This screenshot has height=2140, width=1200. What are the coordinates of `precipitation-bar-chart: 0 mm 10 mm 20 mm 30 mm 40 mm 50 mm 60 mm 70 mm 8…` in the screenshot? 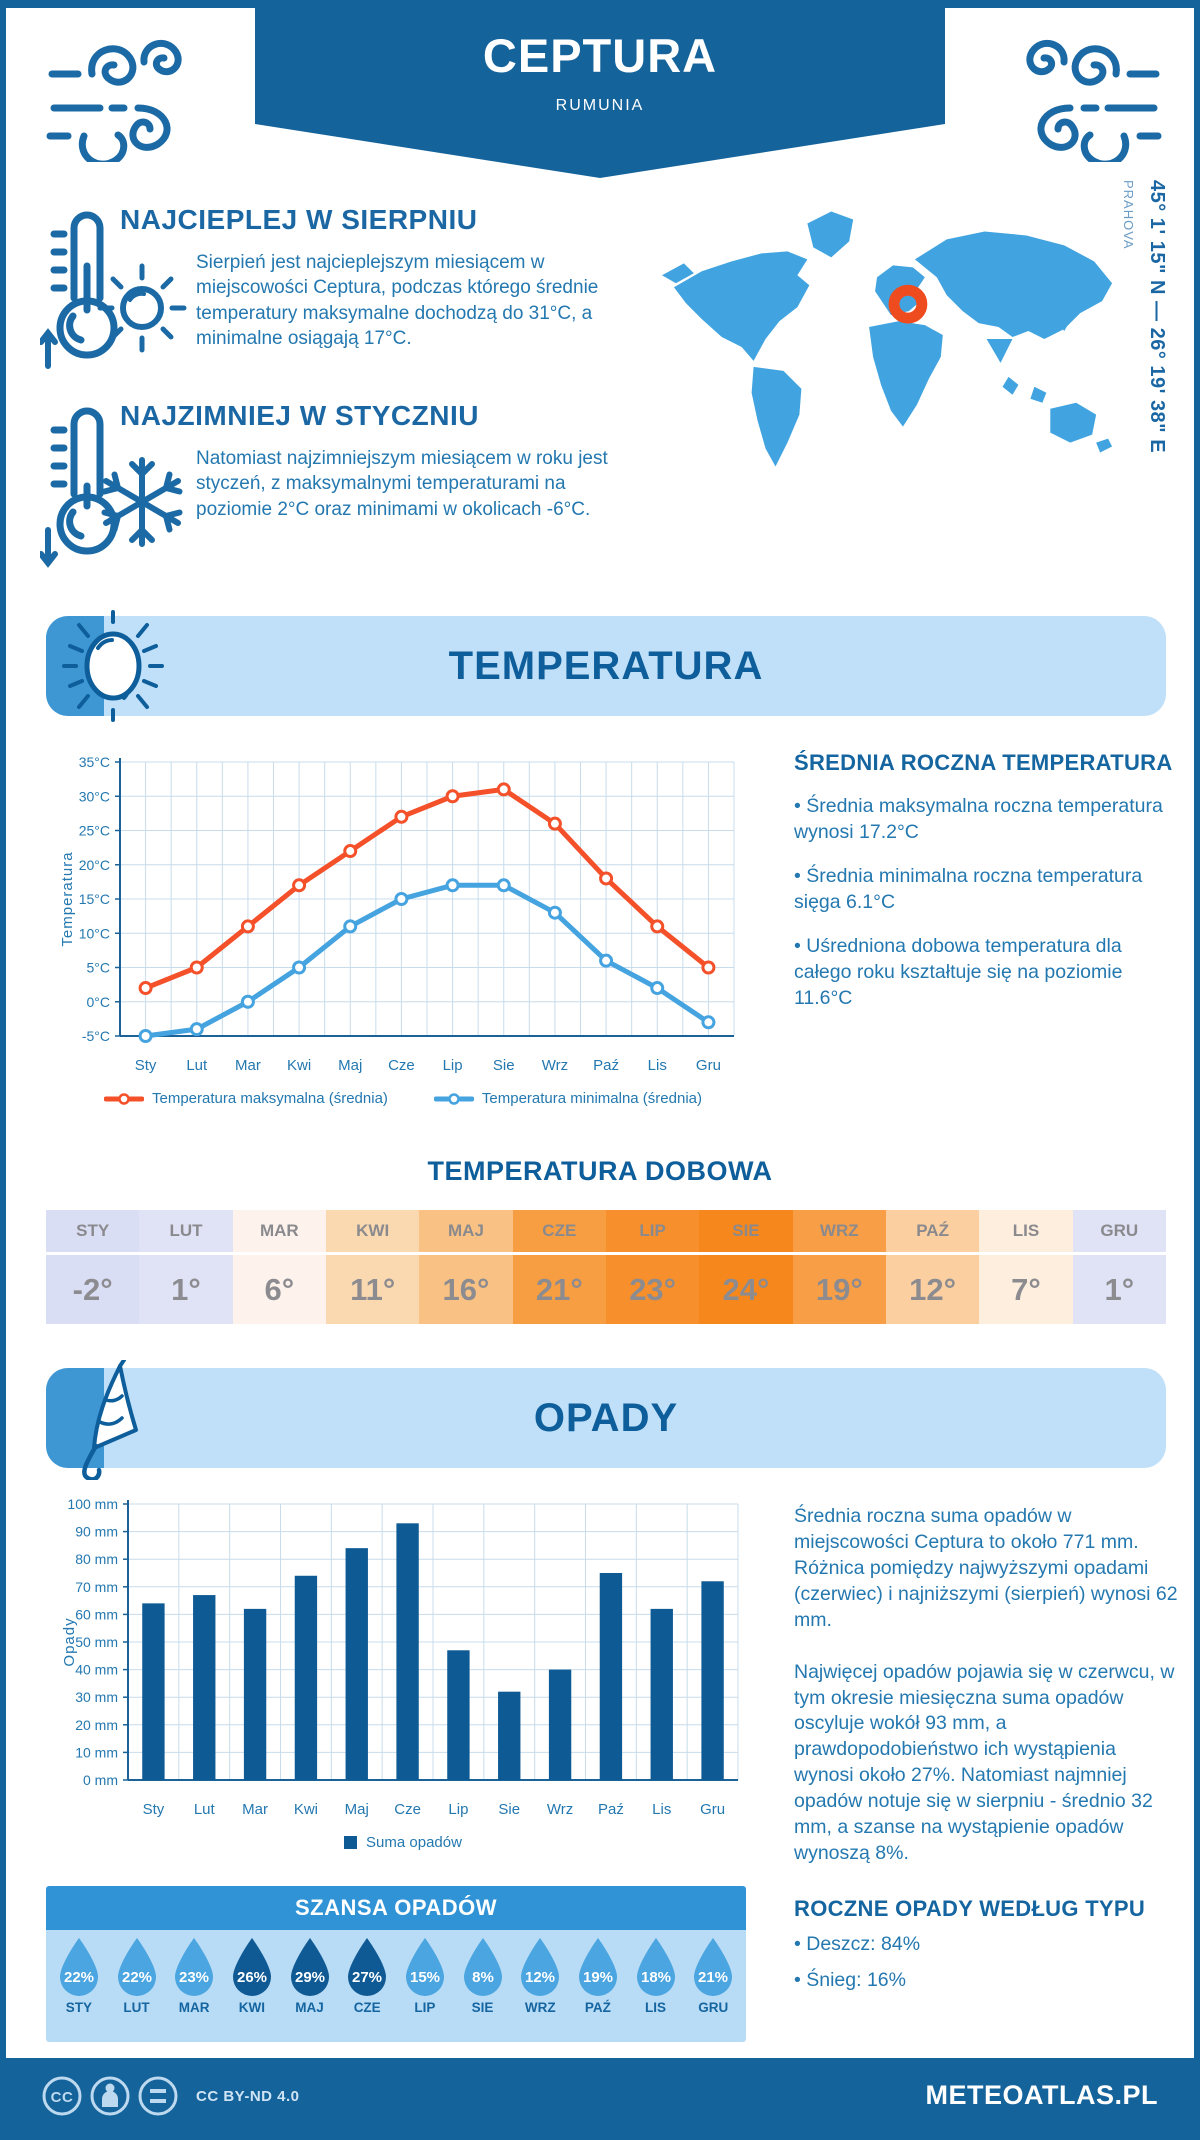 It's located at (403, 1660).